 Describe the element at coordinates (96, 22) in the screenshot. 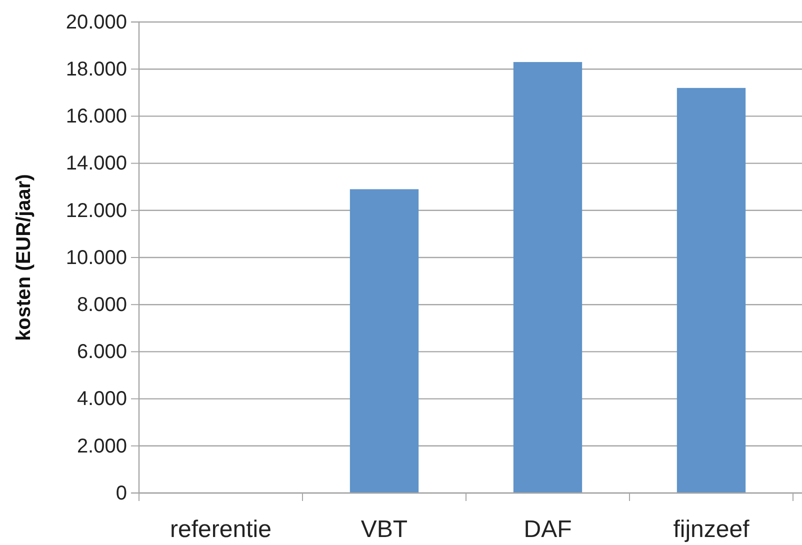

I see `y-tick-label: 20.000` at that location.